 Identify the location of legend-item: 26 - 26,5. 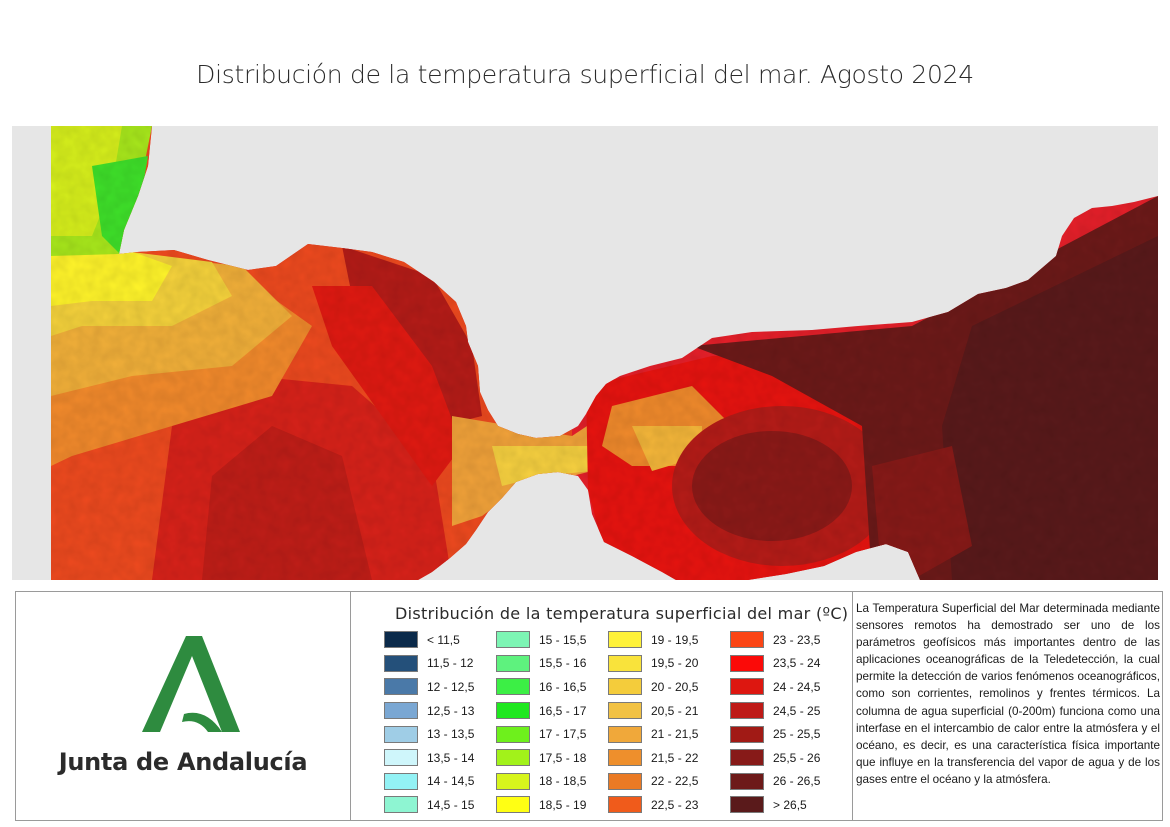
(775, 782).